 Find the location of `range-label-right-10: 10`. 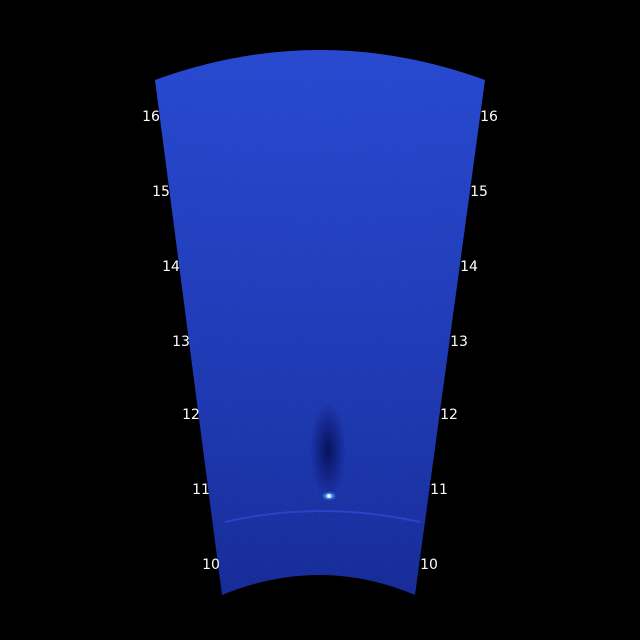

range-label-right-10: 10 is located at coordinates (429, 565).